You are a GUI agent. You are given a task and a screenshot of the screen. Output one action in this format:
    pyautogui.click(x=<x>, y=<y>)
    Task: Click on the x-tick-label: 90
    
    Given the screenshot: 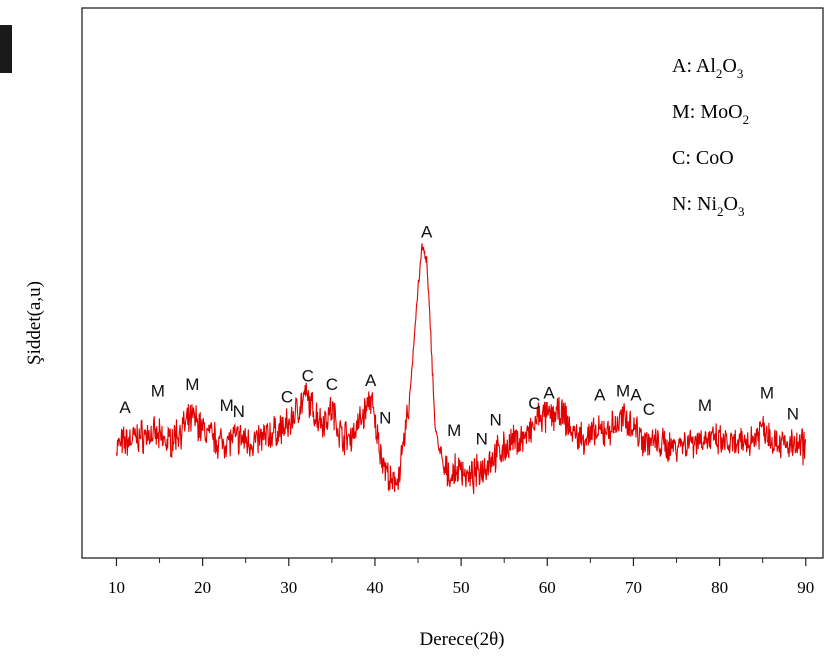 What is the action you would take?
    pyautogui.click(x=805, y=587)
    